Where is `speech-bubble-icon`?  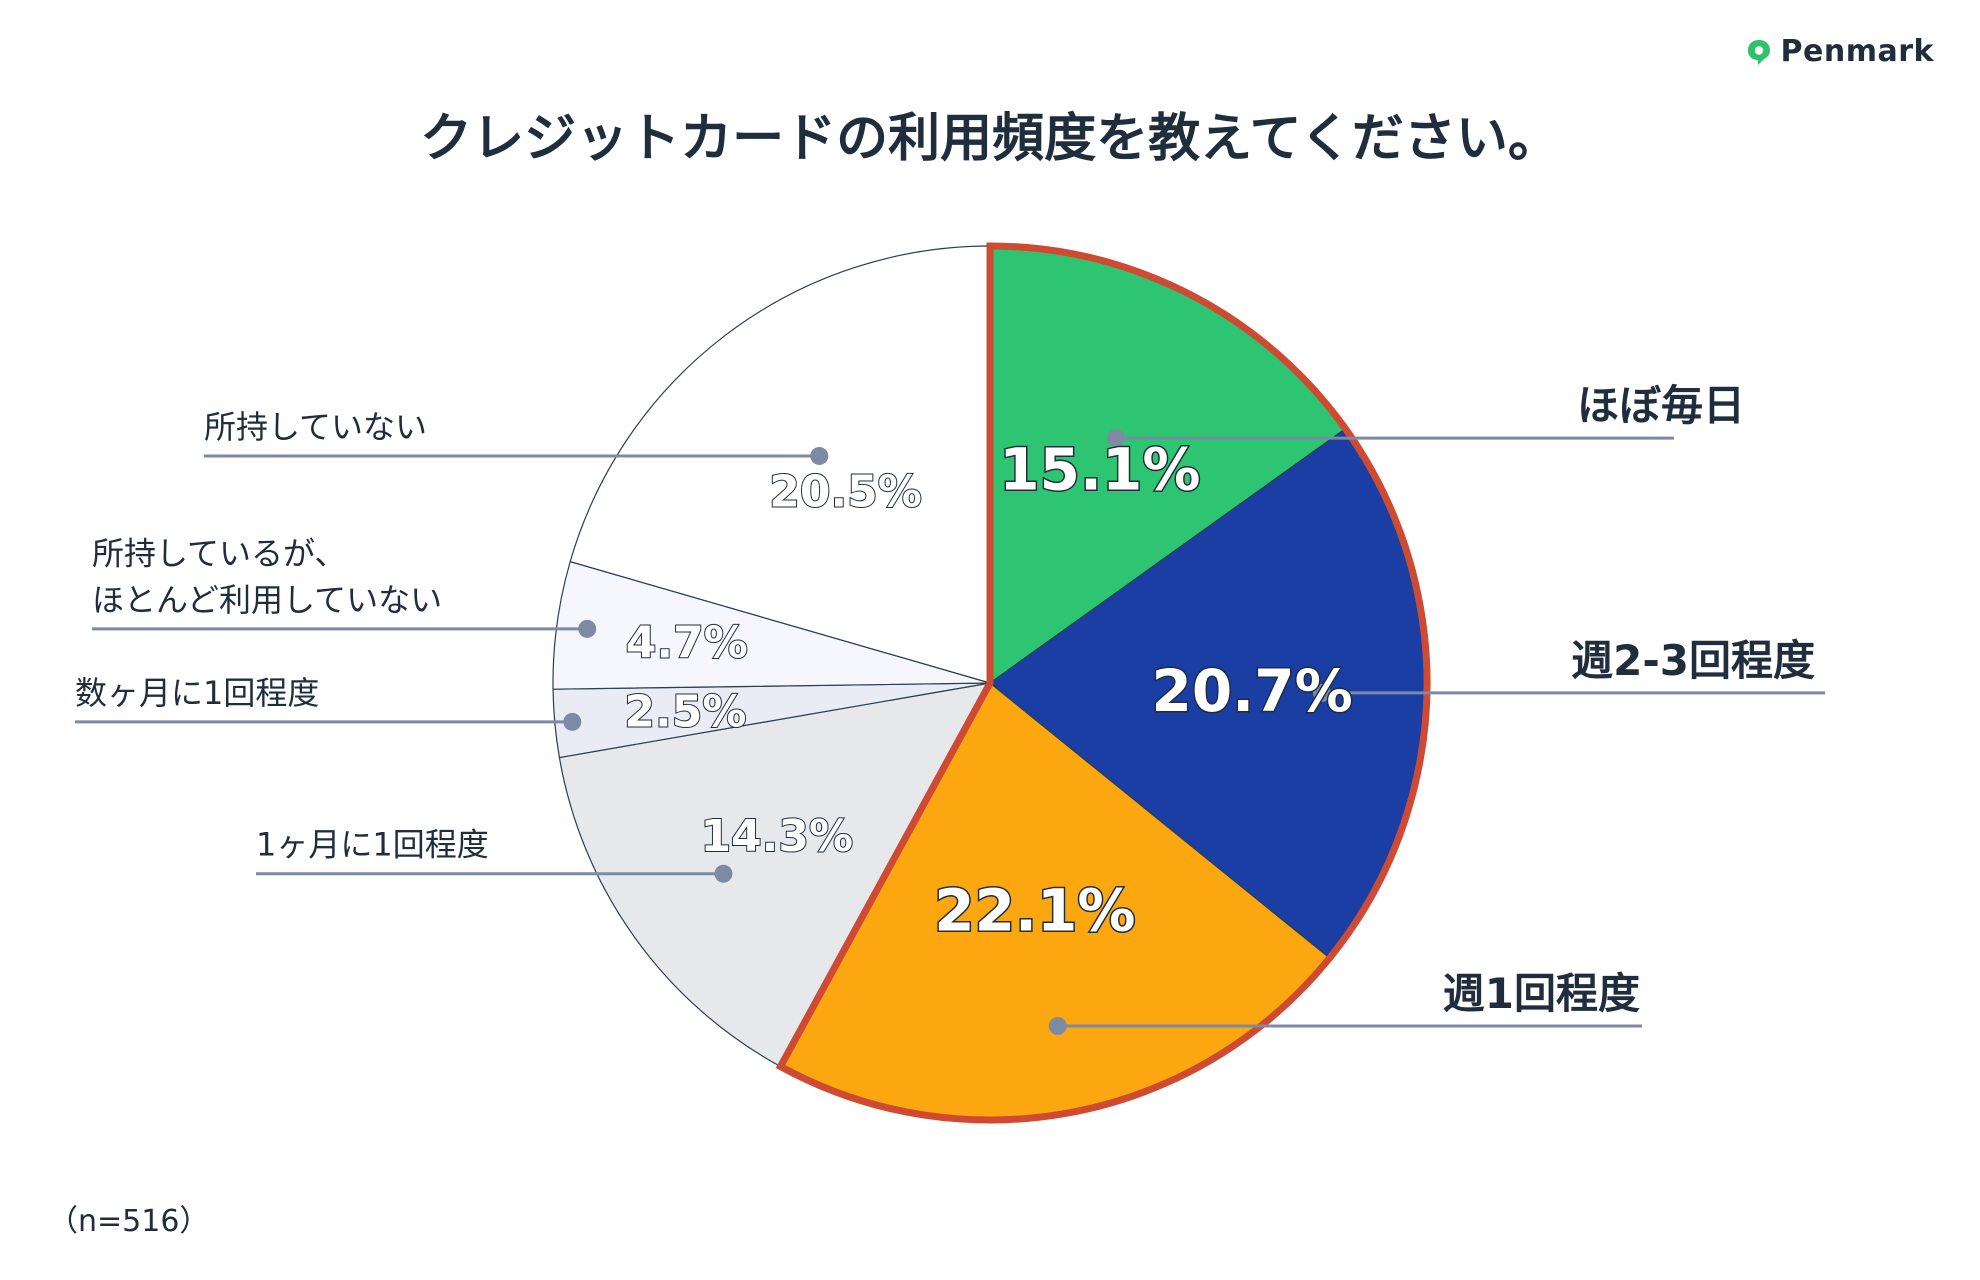 speech-bubble-icon is located at coordinates (1758, 52).